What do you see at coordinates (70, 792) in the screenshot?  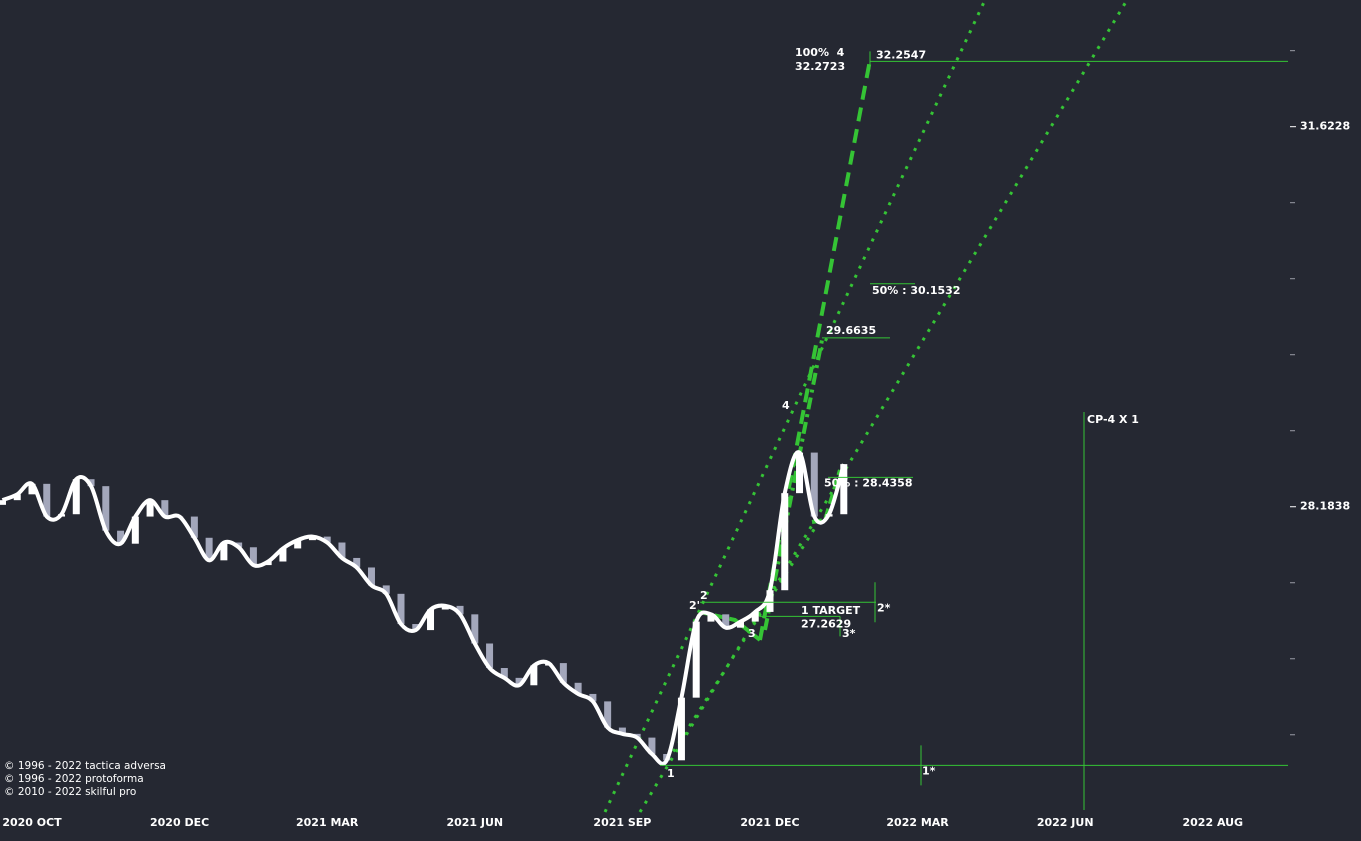 I see `copyright: © 2010 - 2022 skilful pro` at bounding box center [70, 792].